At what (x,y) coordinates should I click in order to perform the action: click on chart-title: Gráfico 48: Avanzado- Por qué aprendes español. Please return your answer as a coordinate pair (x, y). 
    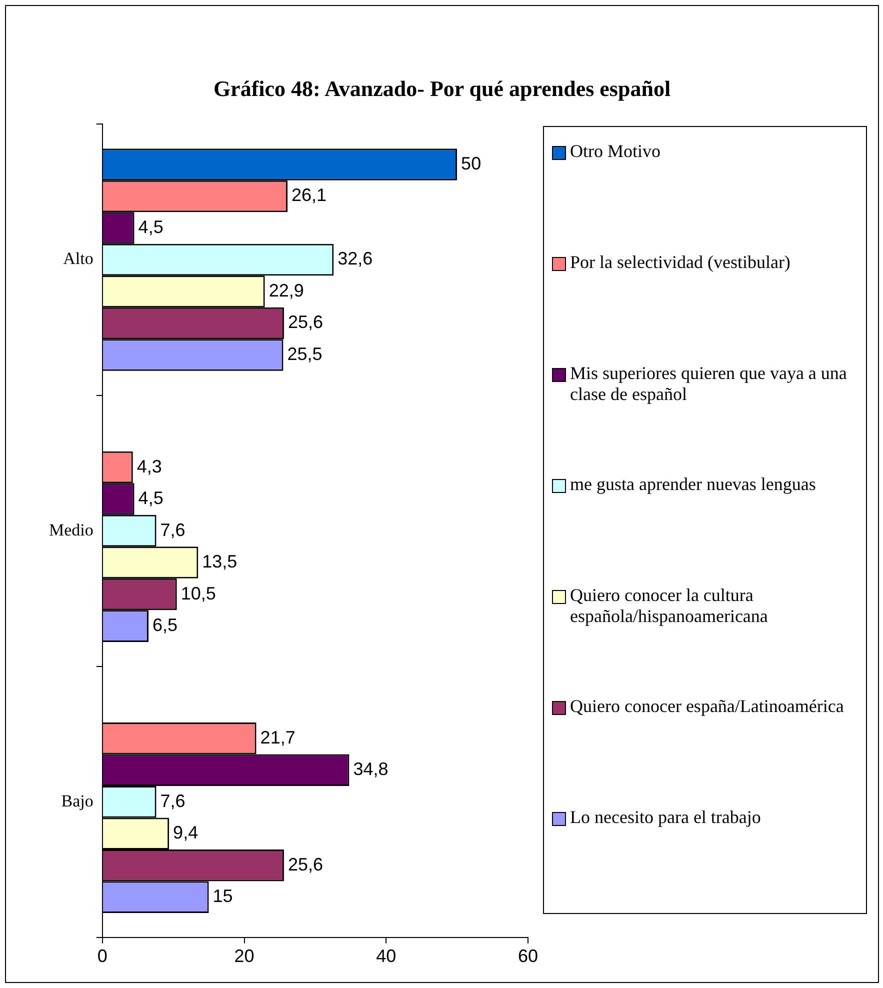
    Looking at the image, I should click on (442, 89).